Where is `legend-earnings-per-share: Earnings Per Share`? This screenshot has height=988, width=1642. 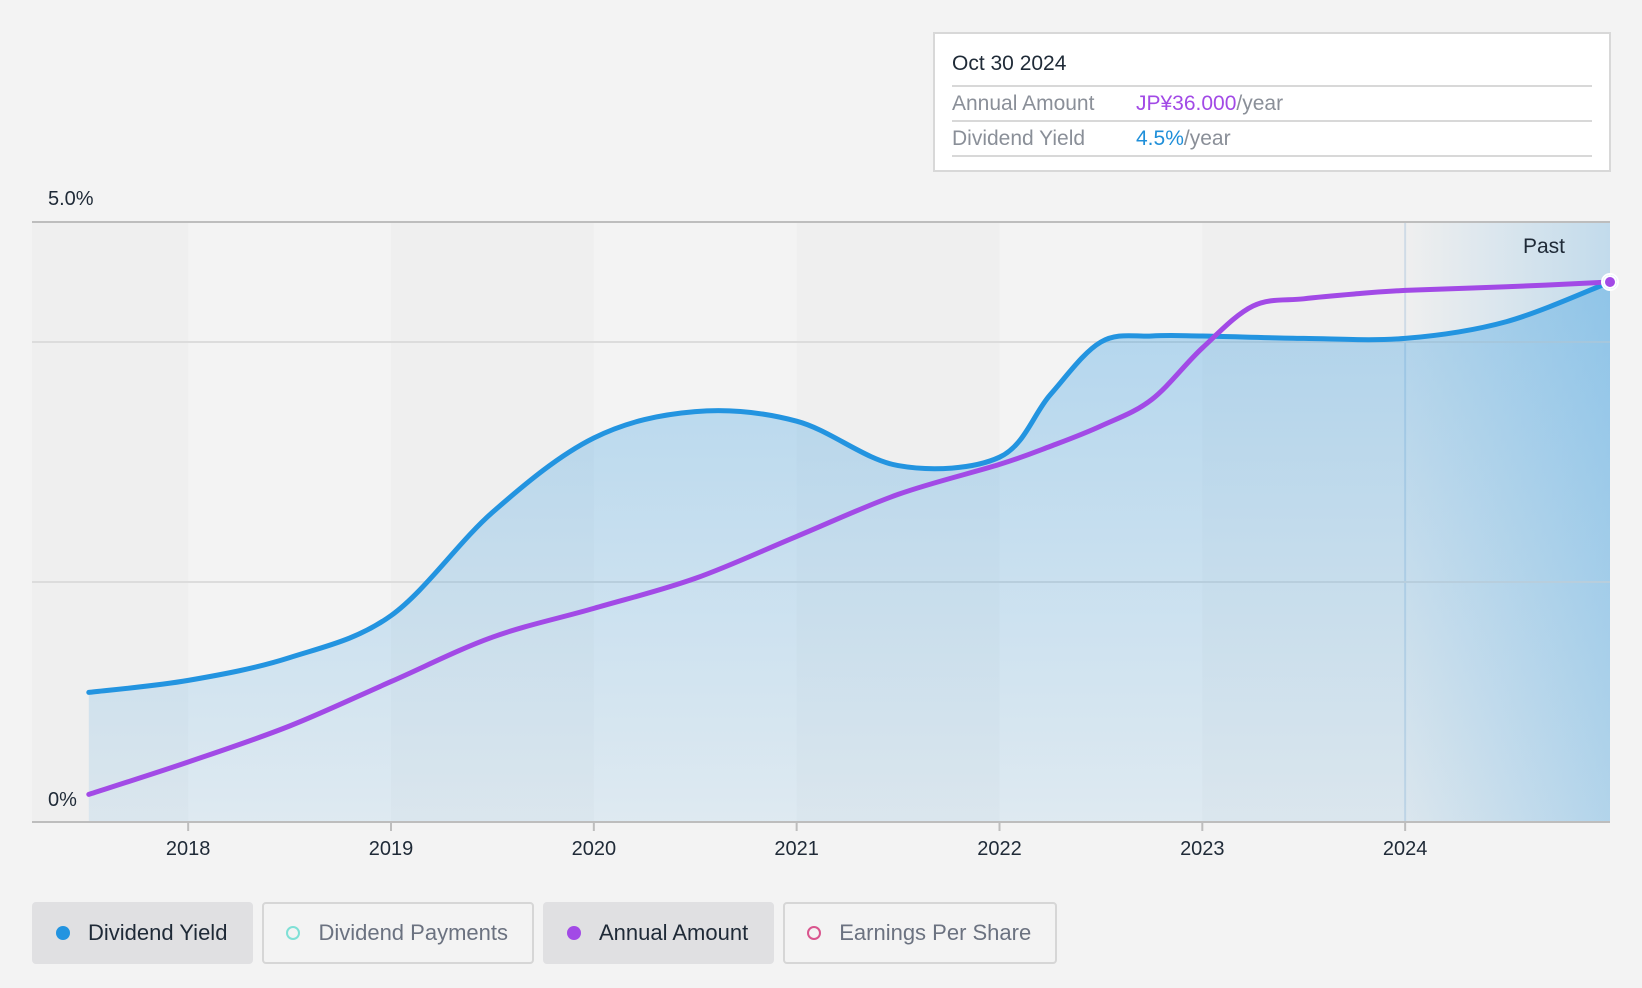
legend-earnings-per-share: Earnings Per Share is located at coordinates (920, 933).